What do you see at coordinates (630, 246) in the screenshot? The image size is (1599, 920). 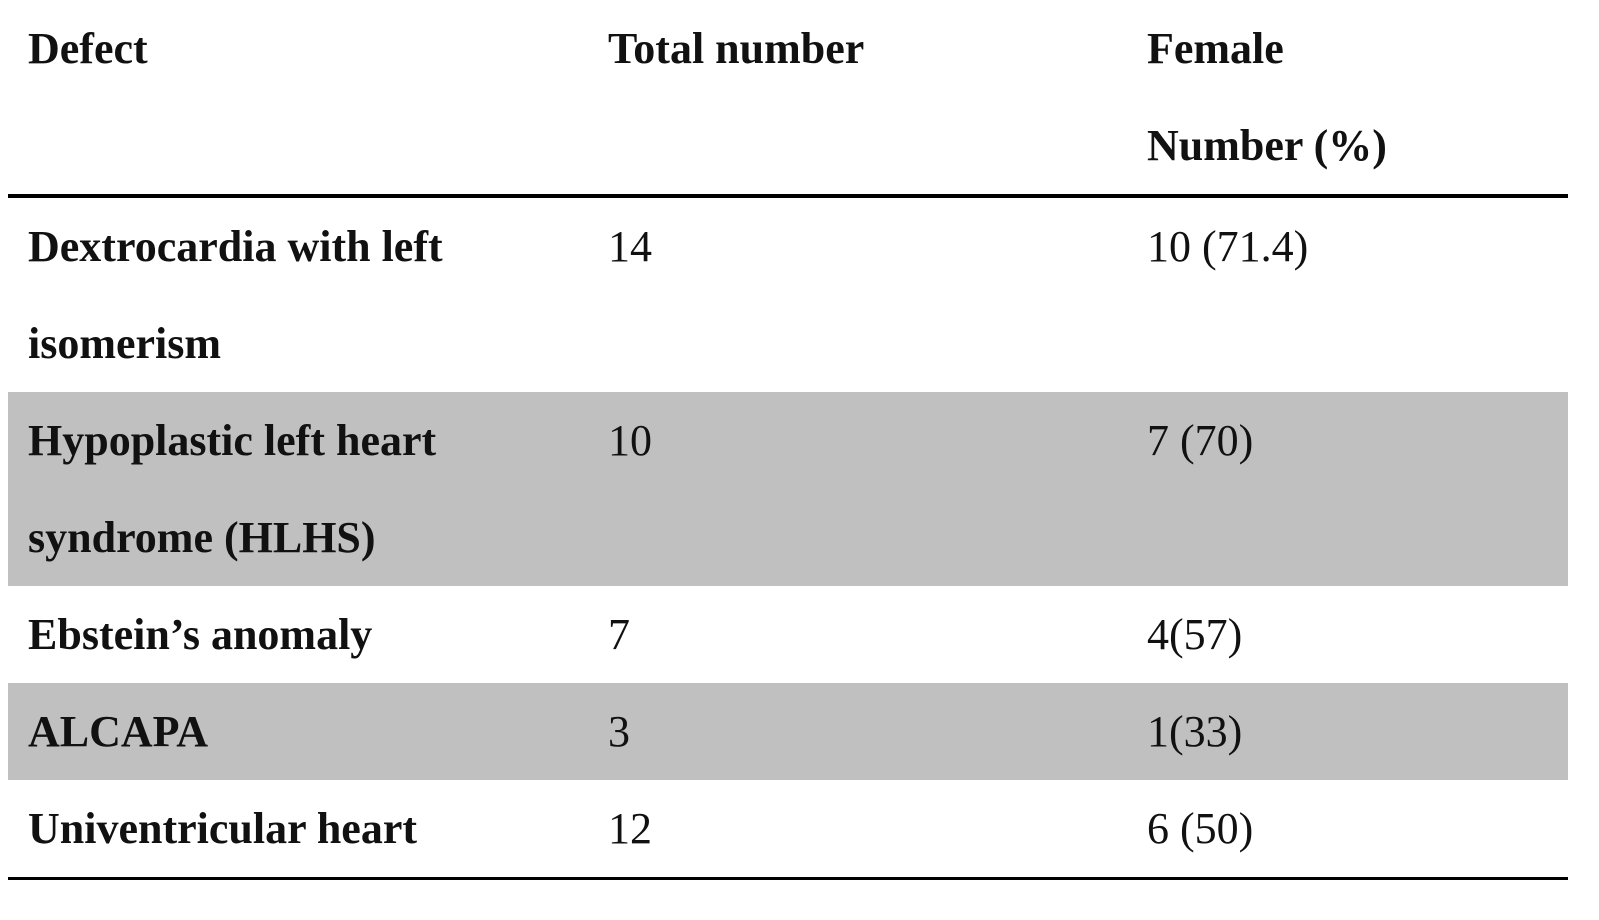 I see `cell-text: 14` at bounding box center [630, 246].